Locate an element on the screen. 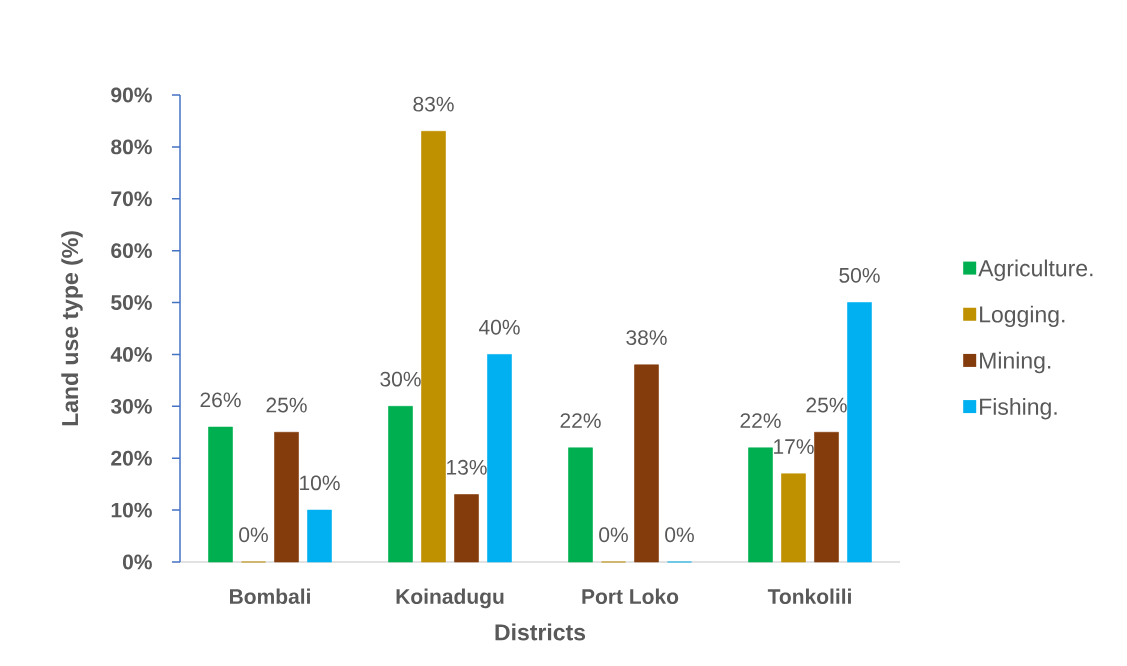 The image size is (1127, 666). data-label: 26% is located at coordinates (220, 400).